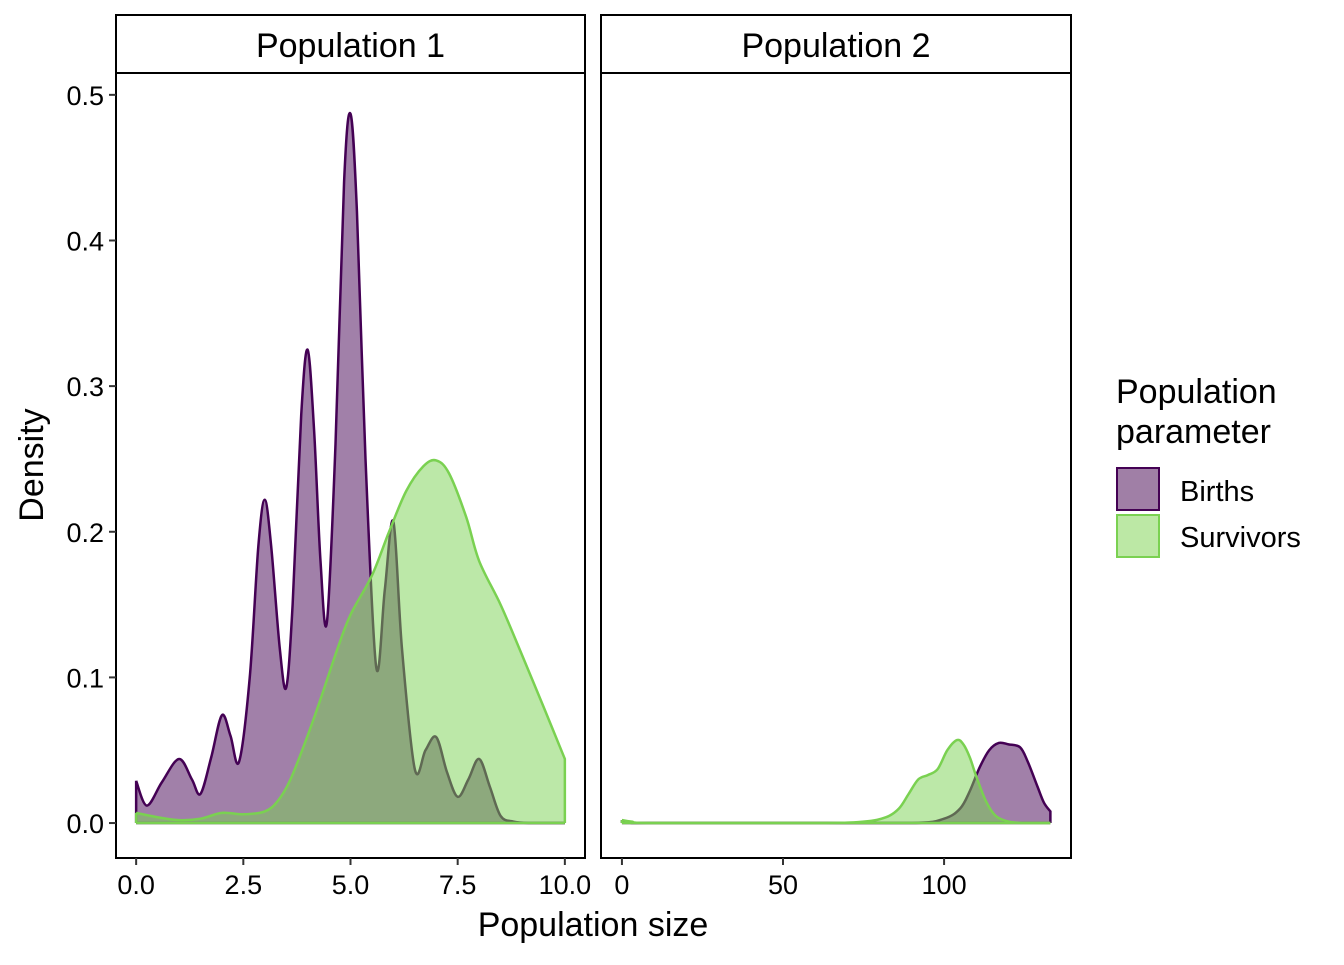 The image size is (1344, 965). Describe the element at coordinates (458, 885) in the screenshot. I see `x-tick-label: 7.5` at that location.